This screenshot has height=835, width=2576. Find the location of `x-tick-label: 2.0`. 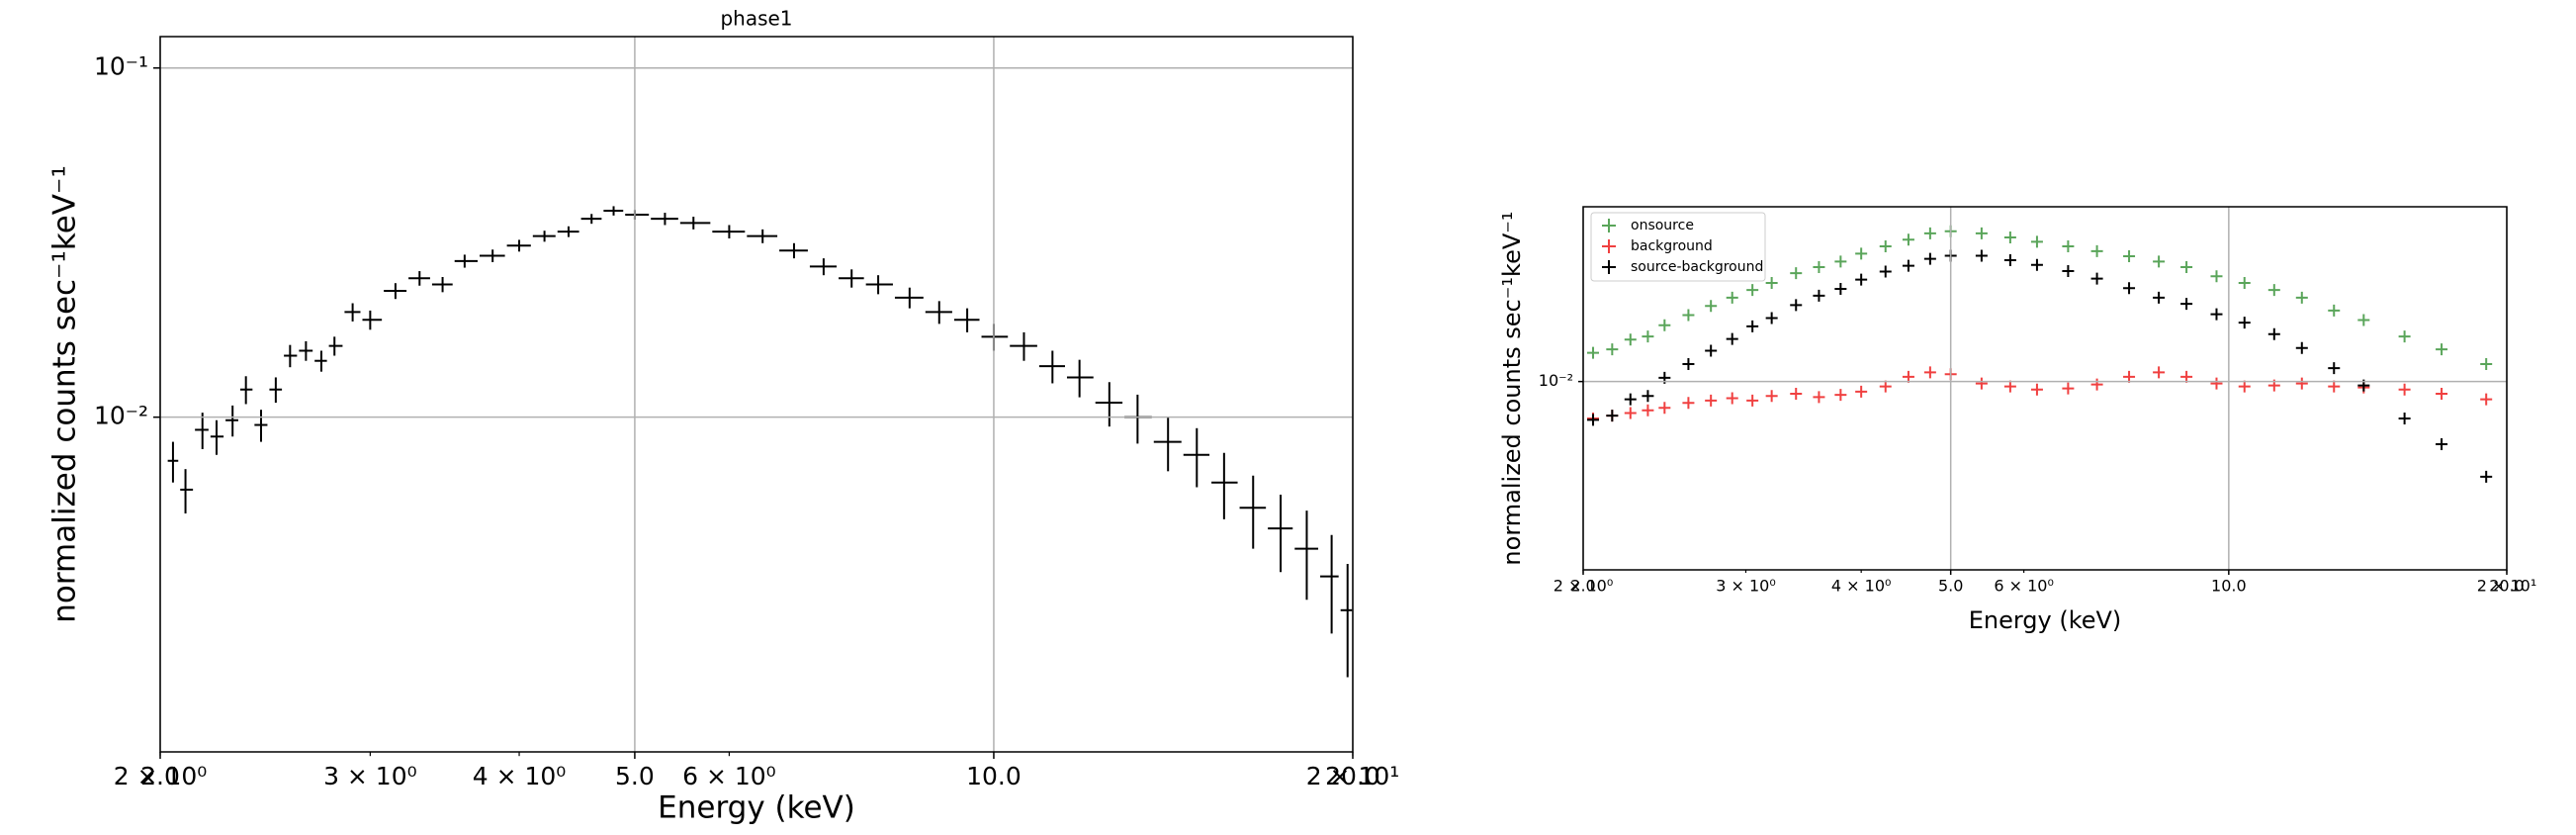

x-tick-label: 2.0 is located at coordinates (160, 776).